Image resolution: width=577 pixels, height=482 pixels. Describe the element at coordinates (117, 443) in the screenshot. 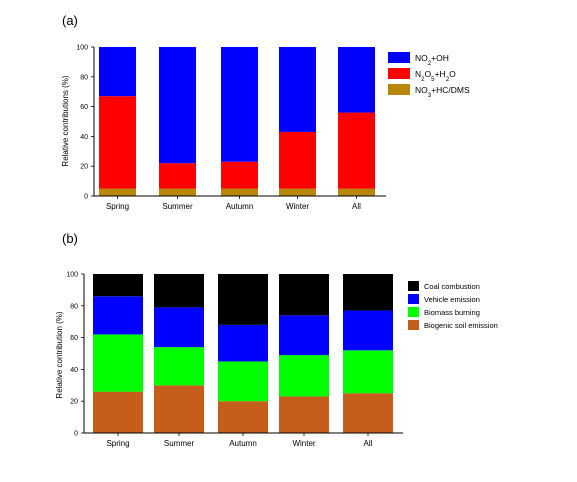

I see `panel-b-x-tick-label: Spring` at that location.